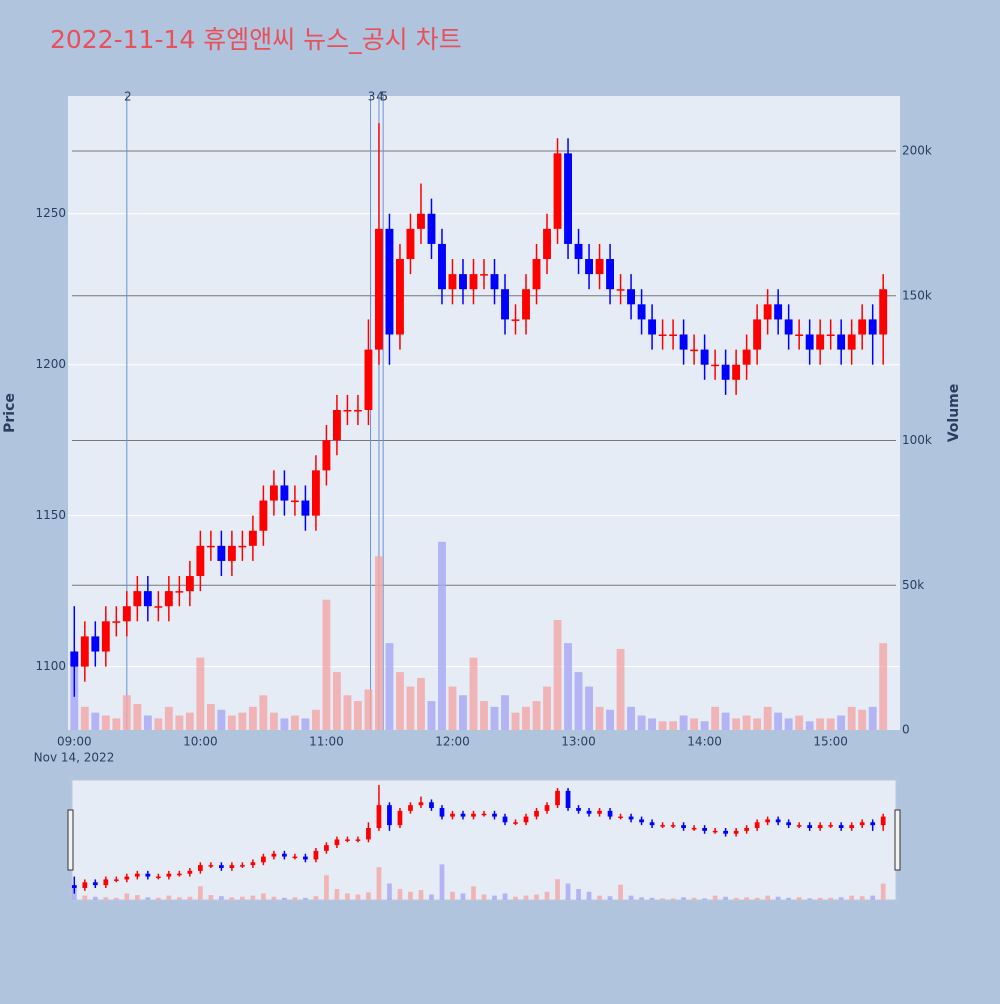  Describe the element at coordinates (484, 840) in the screenshot. I see `range-slider` at that location.